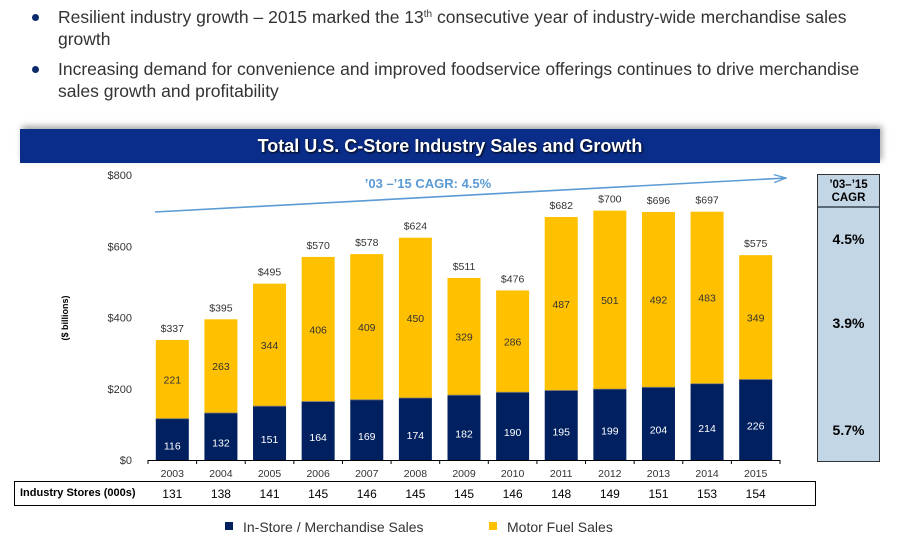 The image size is (897, 542). What do you see at coordinates (464, 474) in the screenshot?
I see `x-tick-label: 2009` at bounding box center [464, 474].